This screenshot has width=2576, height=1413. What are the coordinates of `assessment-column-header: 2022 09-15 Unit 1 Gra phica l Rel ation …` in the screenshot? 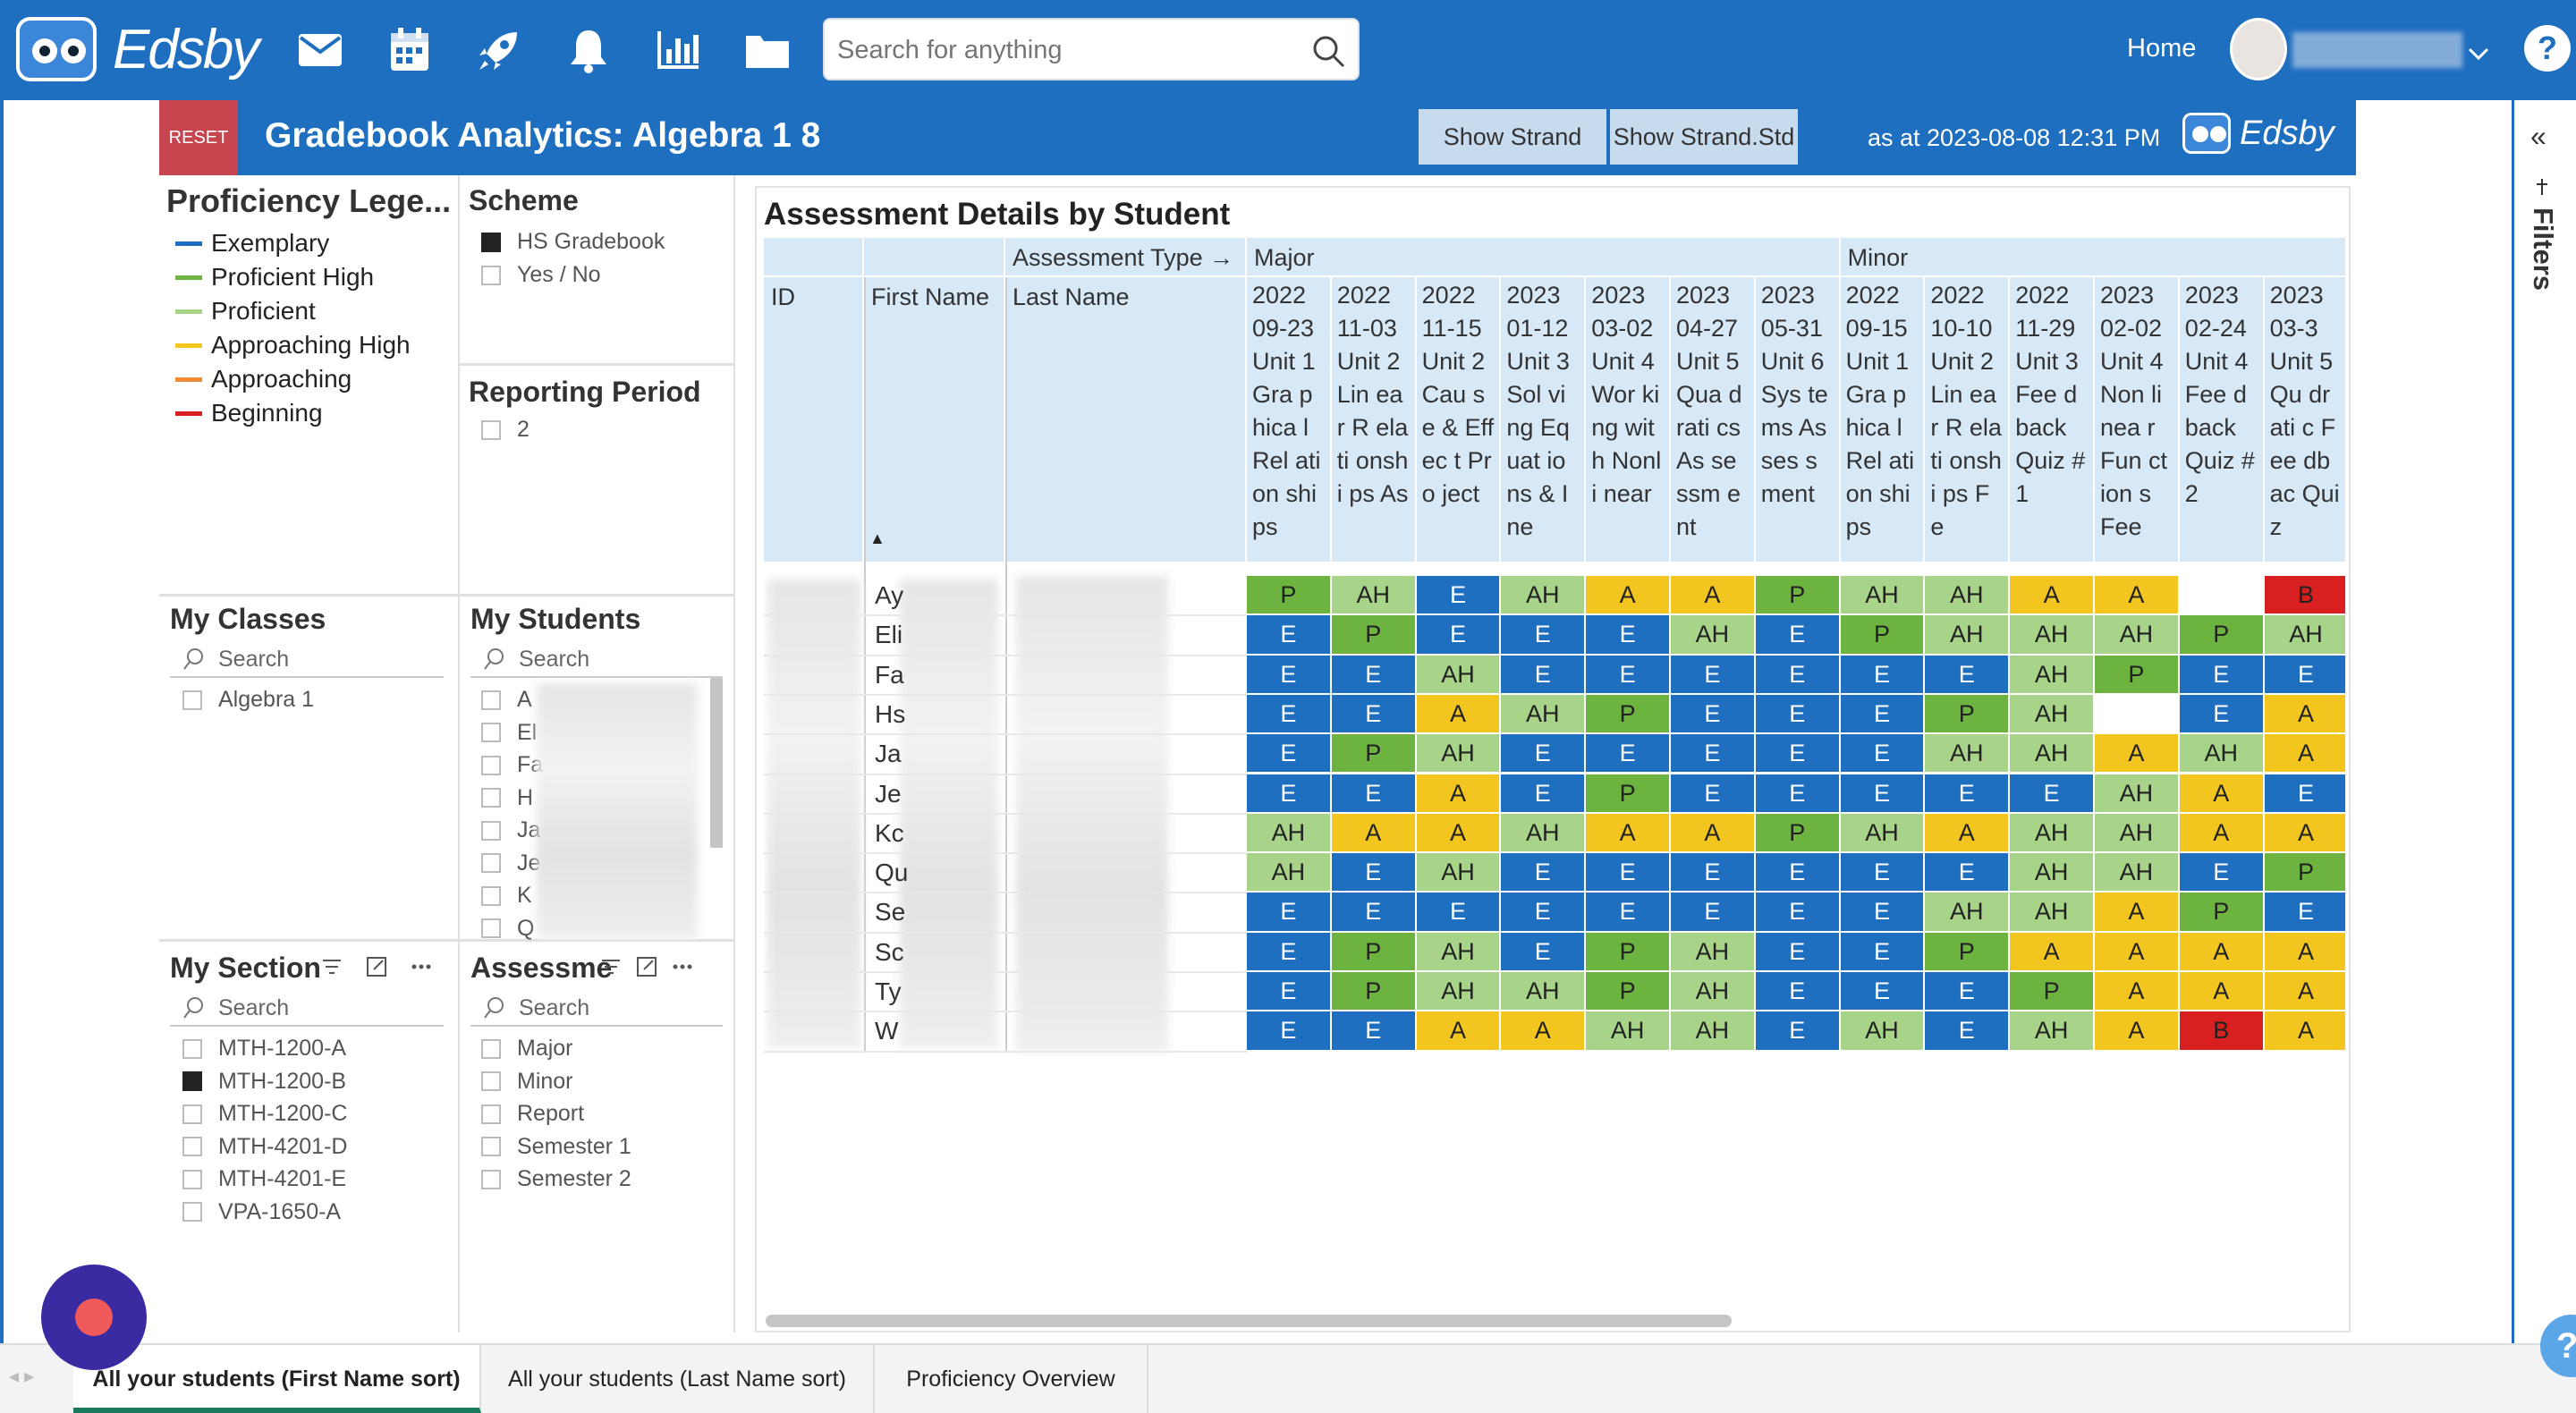 It's located at (1883, 420).